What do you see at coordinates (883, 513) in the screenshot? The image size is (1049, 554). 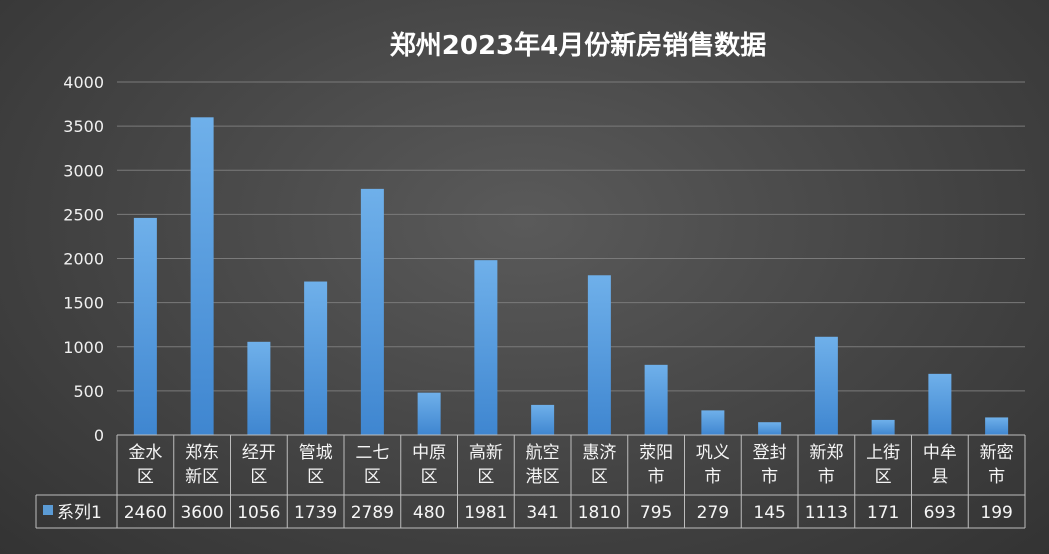 I see `value-label: 171` at bounding box center [883, 513].